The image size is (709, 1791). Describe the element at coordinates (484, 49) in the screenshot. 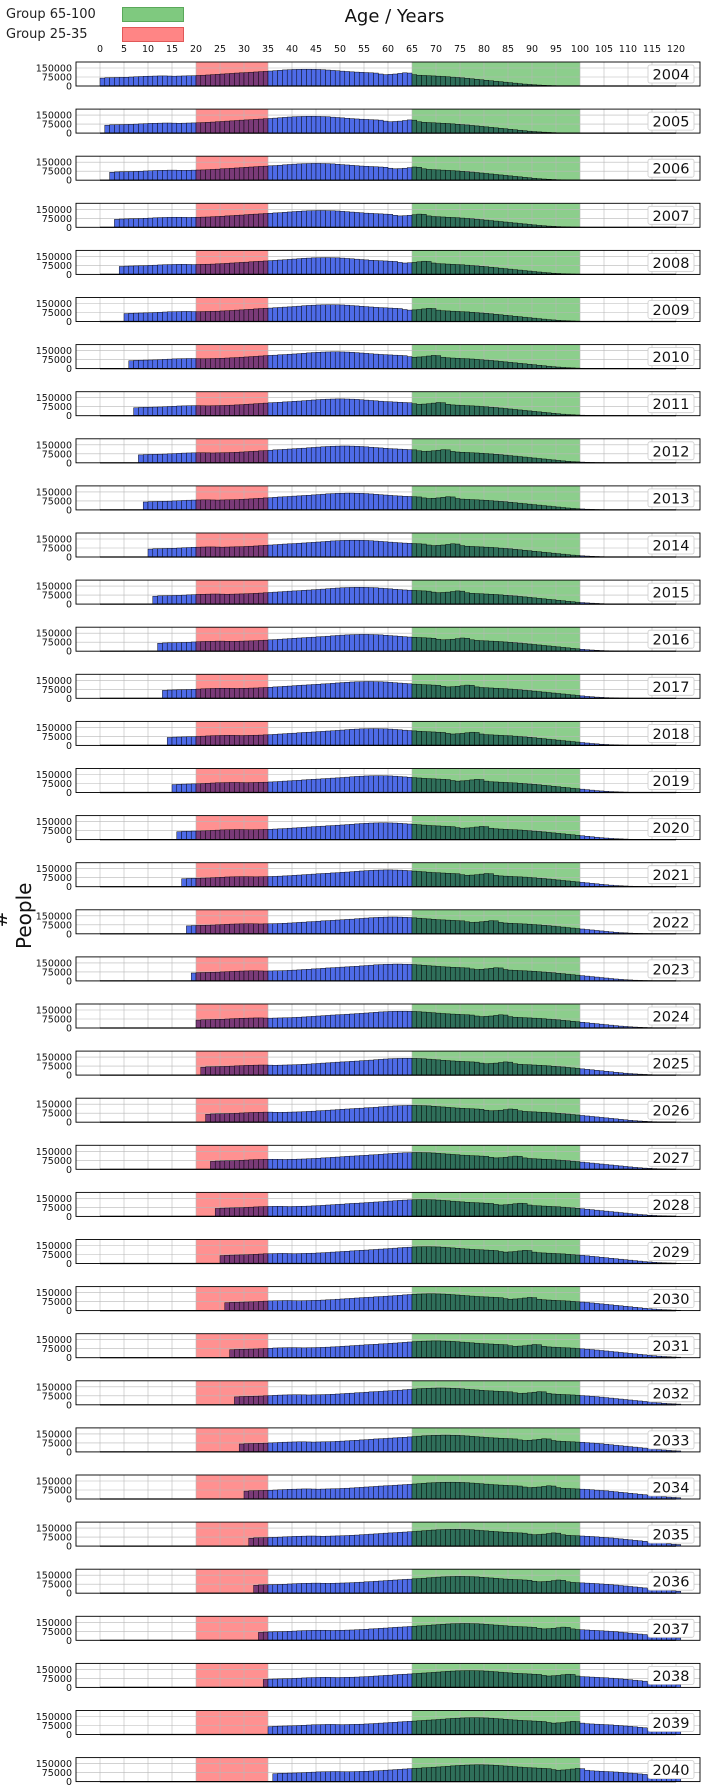

I see `x-tick-label: 80` at that location.